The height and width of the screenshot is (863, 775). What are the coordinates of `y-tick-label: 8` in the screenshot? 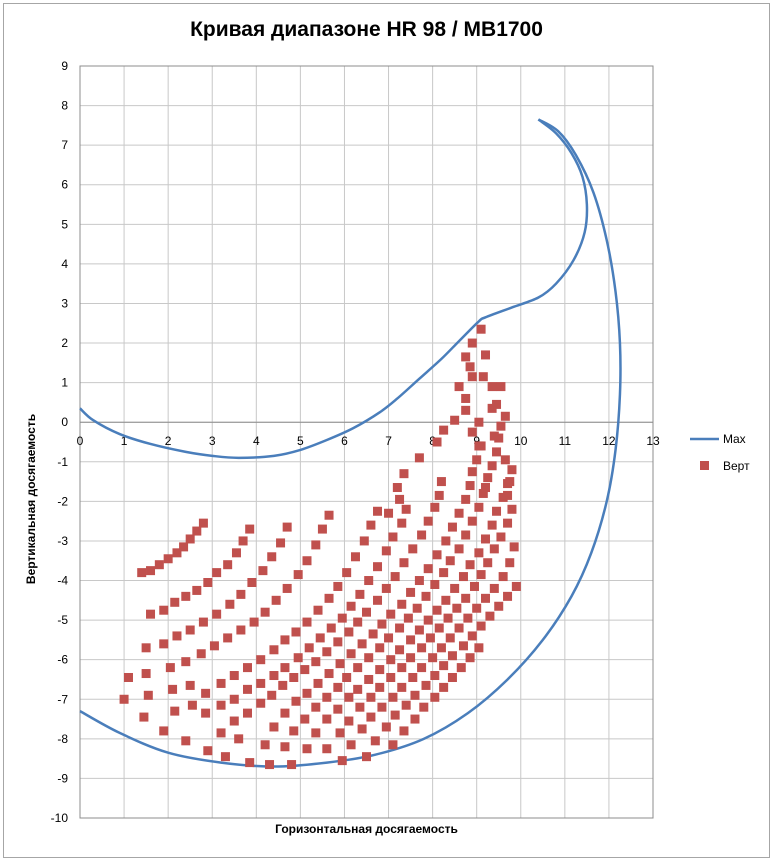 It's located at (64, 106).